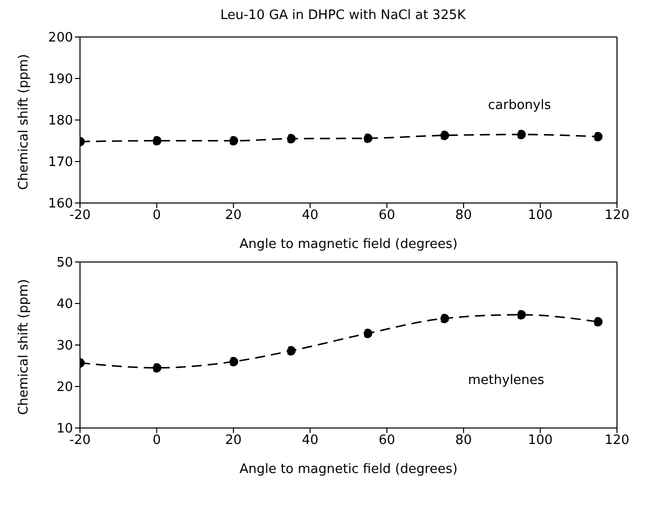  What do you see at coordinates (519, 105) in the screenshot?
I see `annotation: carbonyls` at bounding box center [519, 105].